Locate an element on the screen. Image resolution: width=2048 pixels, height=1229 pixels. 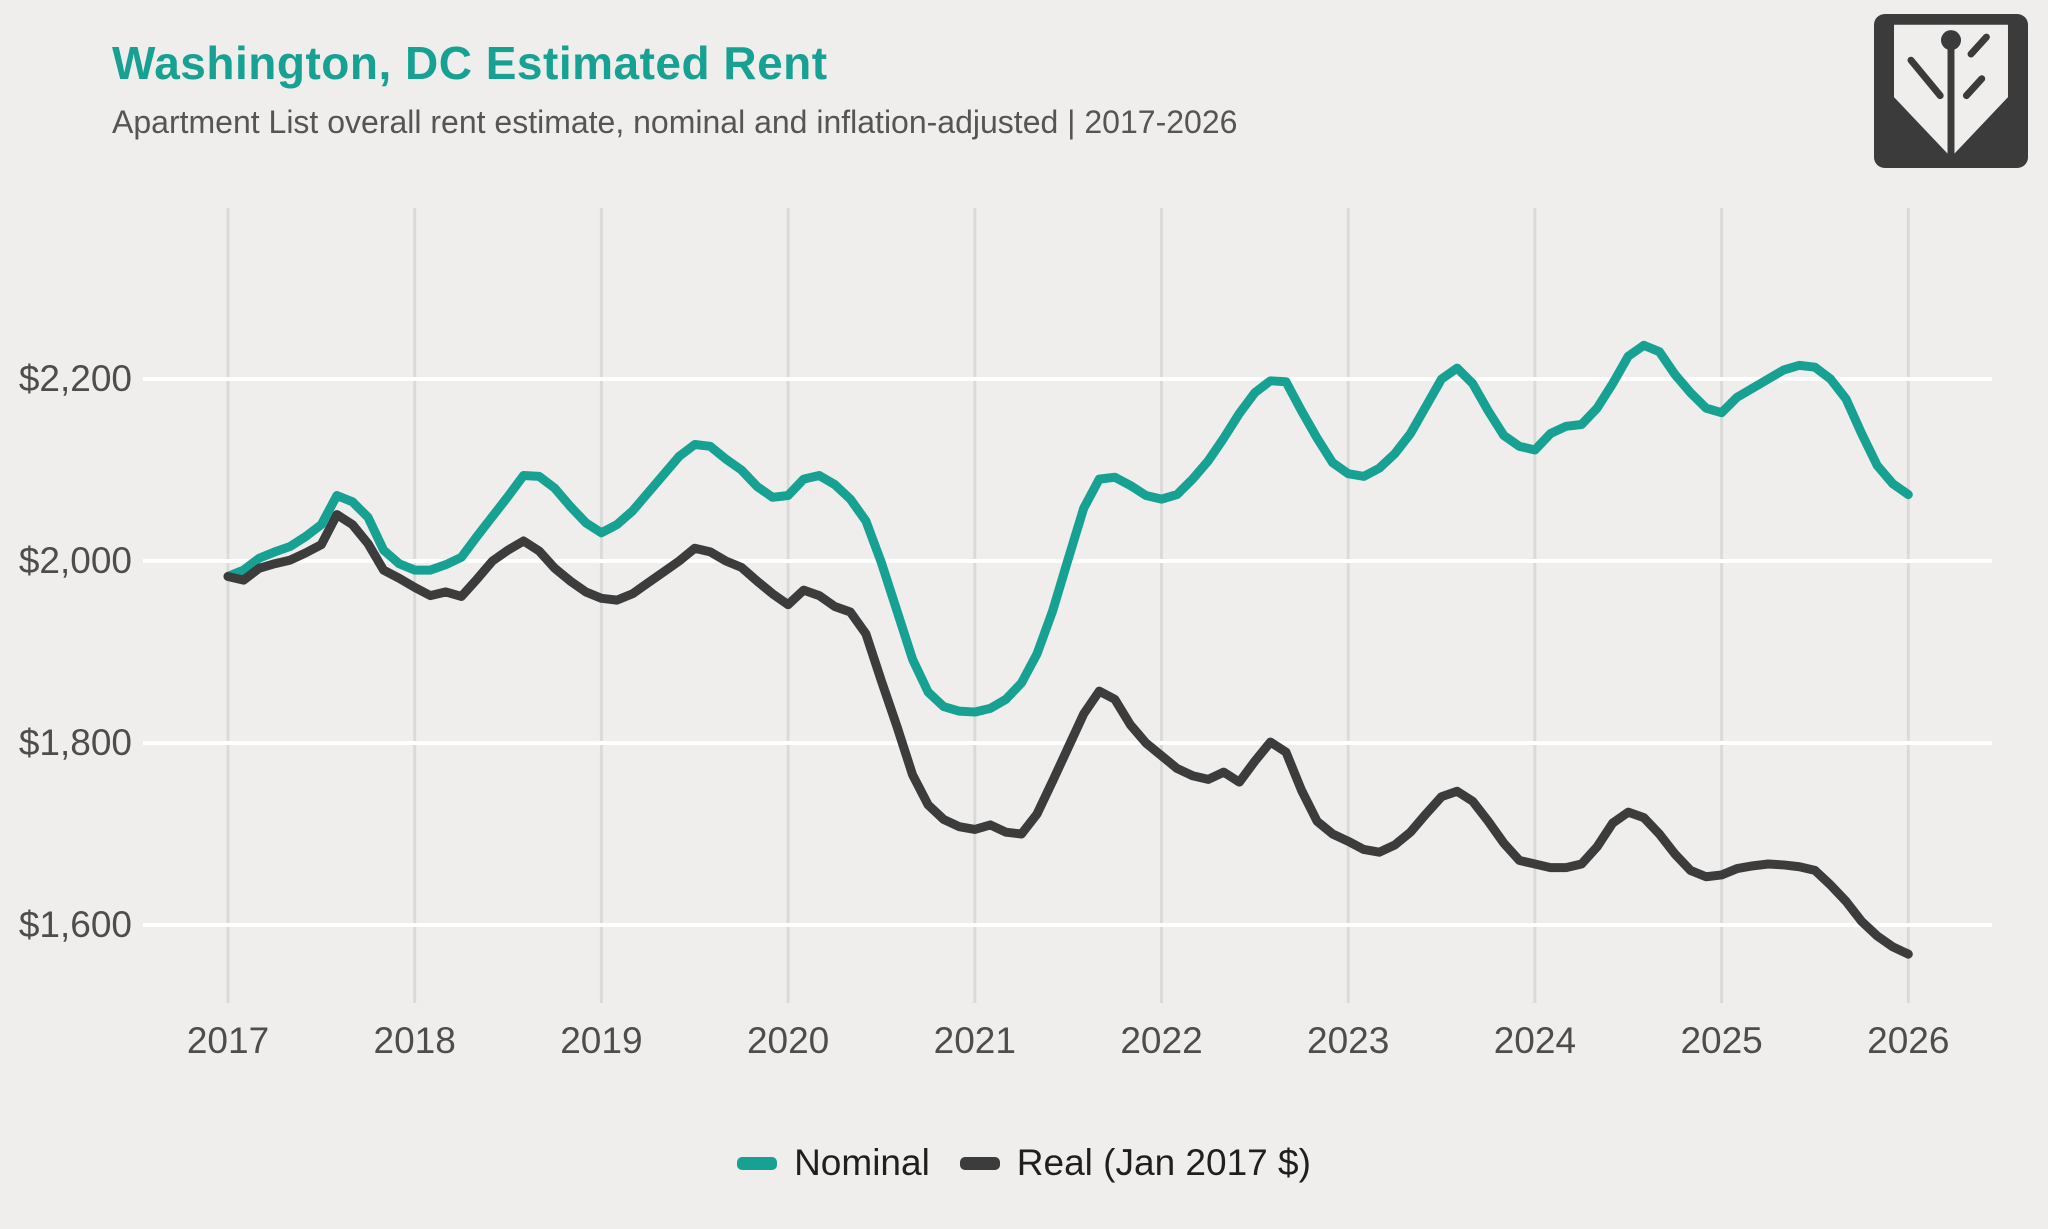
legend-item-real: Real (Jan 2017 $) is located at coordinates (1135, 1162).